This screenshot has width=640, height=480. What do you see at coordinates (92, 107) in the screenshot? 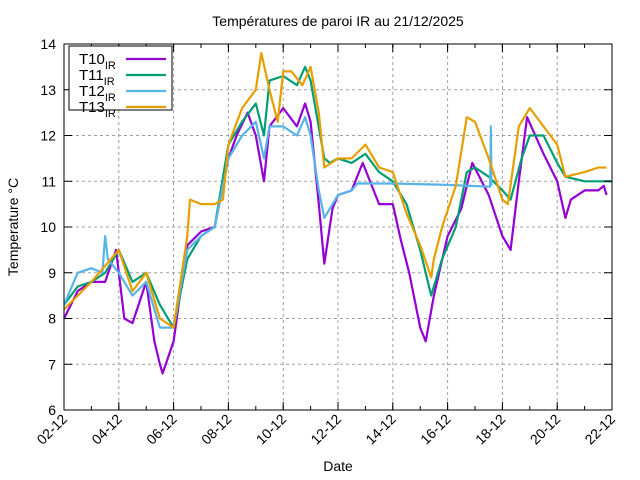
I see `legend-label-name: T13` at bounding box center [92, 107].